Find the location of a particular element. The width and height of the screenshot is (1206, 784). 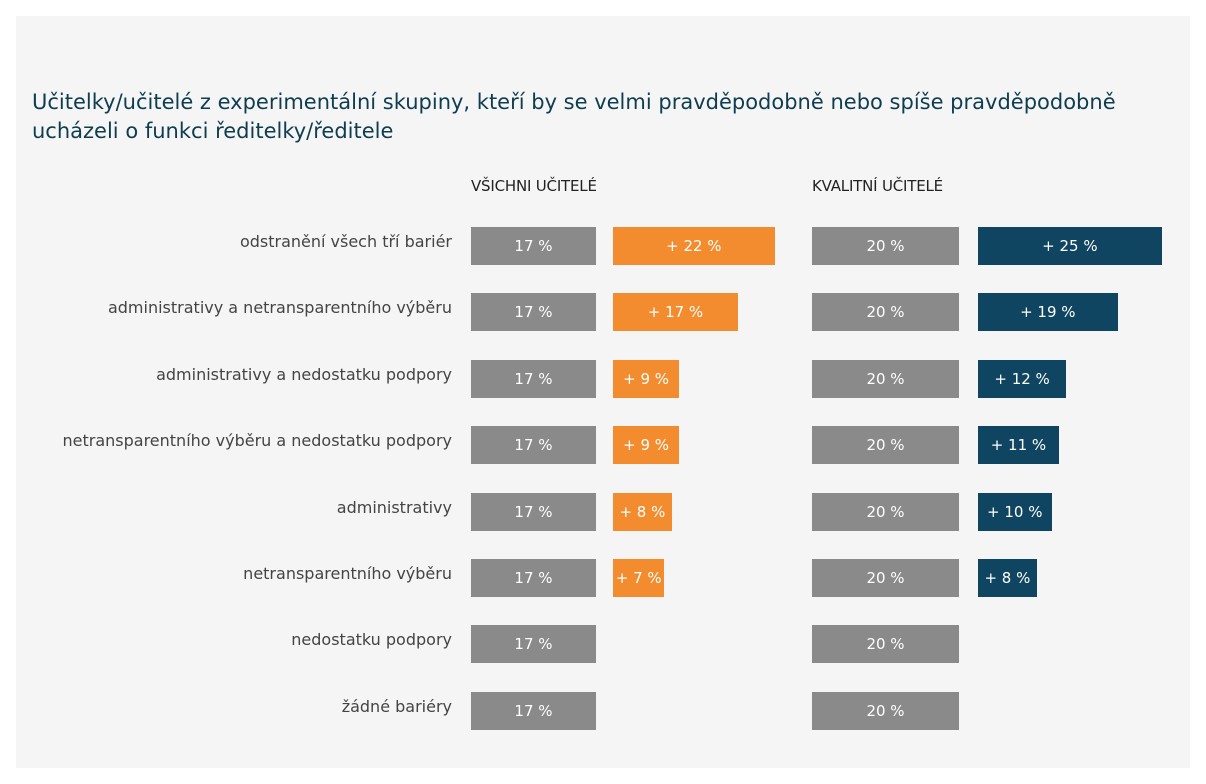

bar: + 11 % is located at coordinates (1018, 445).